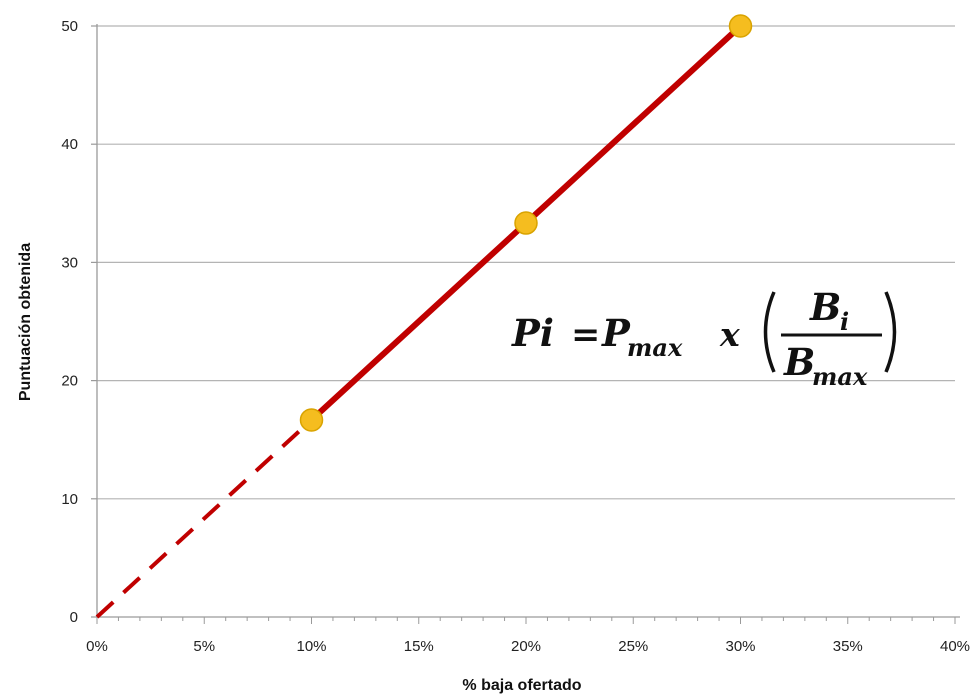 The width and height of the screenshot is (975, 695). I want to click on x-tick-label: 15%, so click(419, 646).